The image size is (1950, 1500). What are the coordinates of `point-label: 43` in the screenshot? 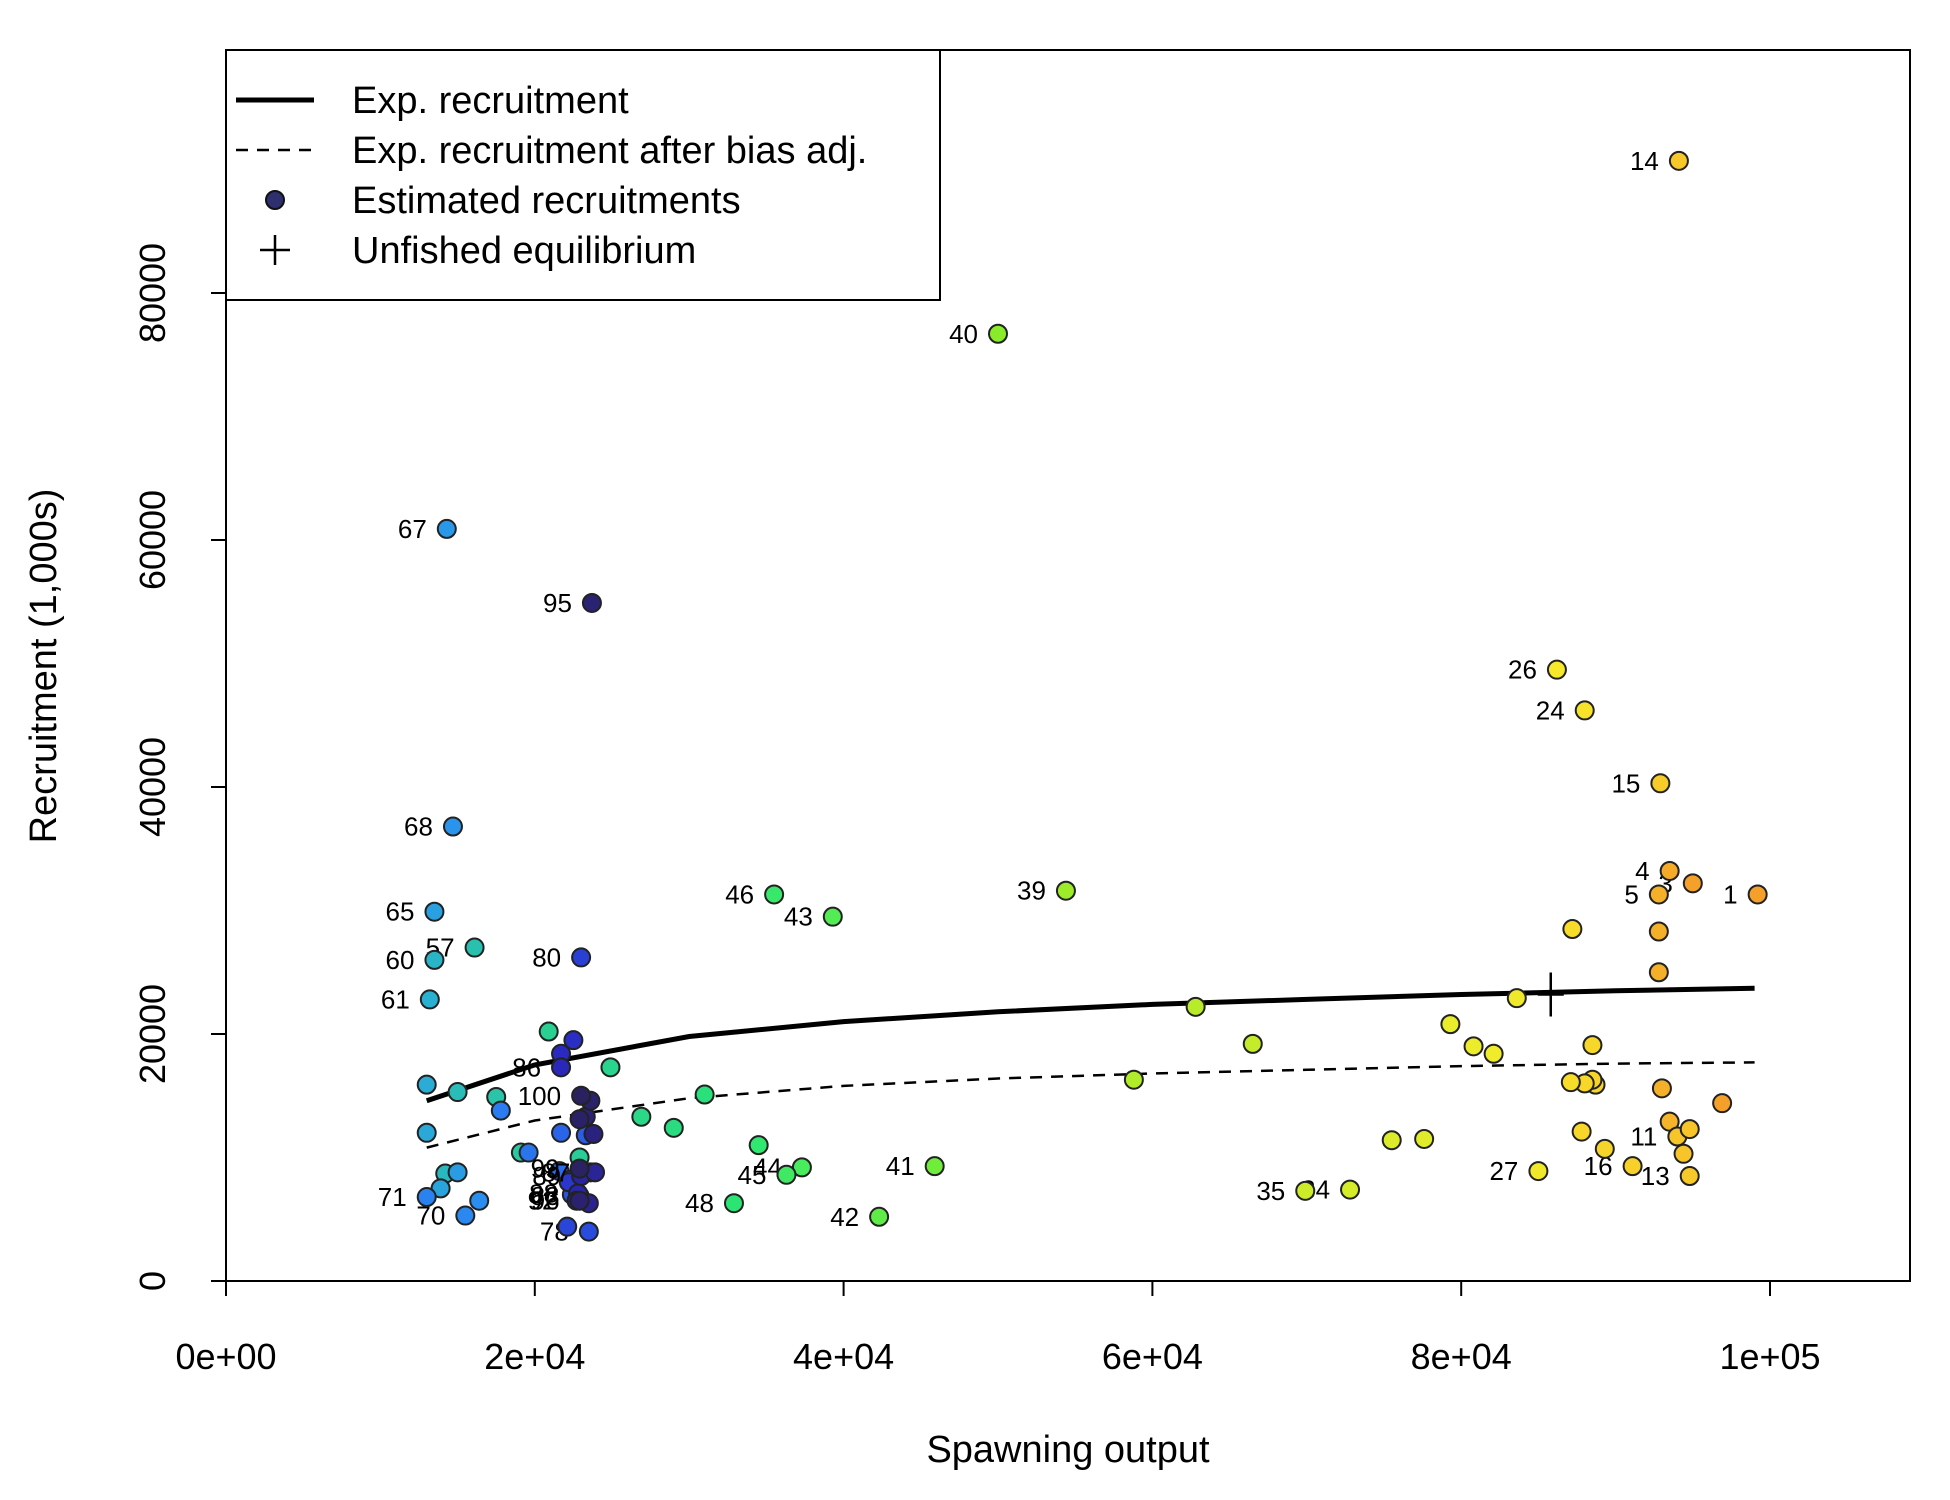 It's located at (798, 917).